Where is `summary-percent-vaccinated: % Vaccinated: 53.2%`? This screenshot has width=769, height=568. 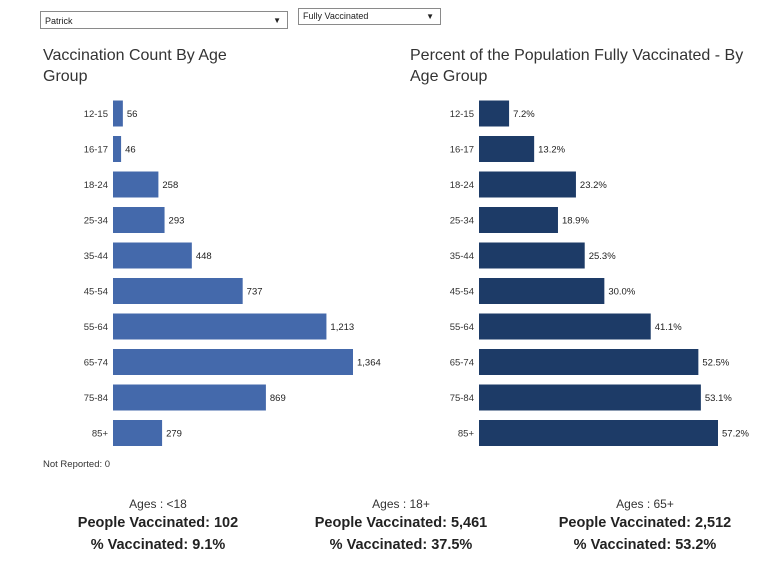 summary-percent-vaccinated: % Vaccinated: 53.2% is located at coordinates (645, 545).